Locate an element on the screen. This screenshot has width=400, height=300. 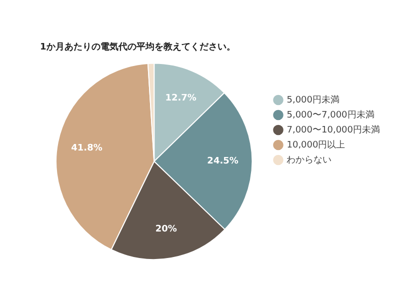
legend-label: 5,000円未満 is located at coordinates (313, 100).